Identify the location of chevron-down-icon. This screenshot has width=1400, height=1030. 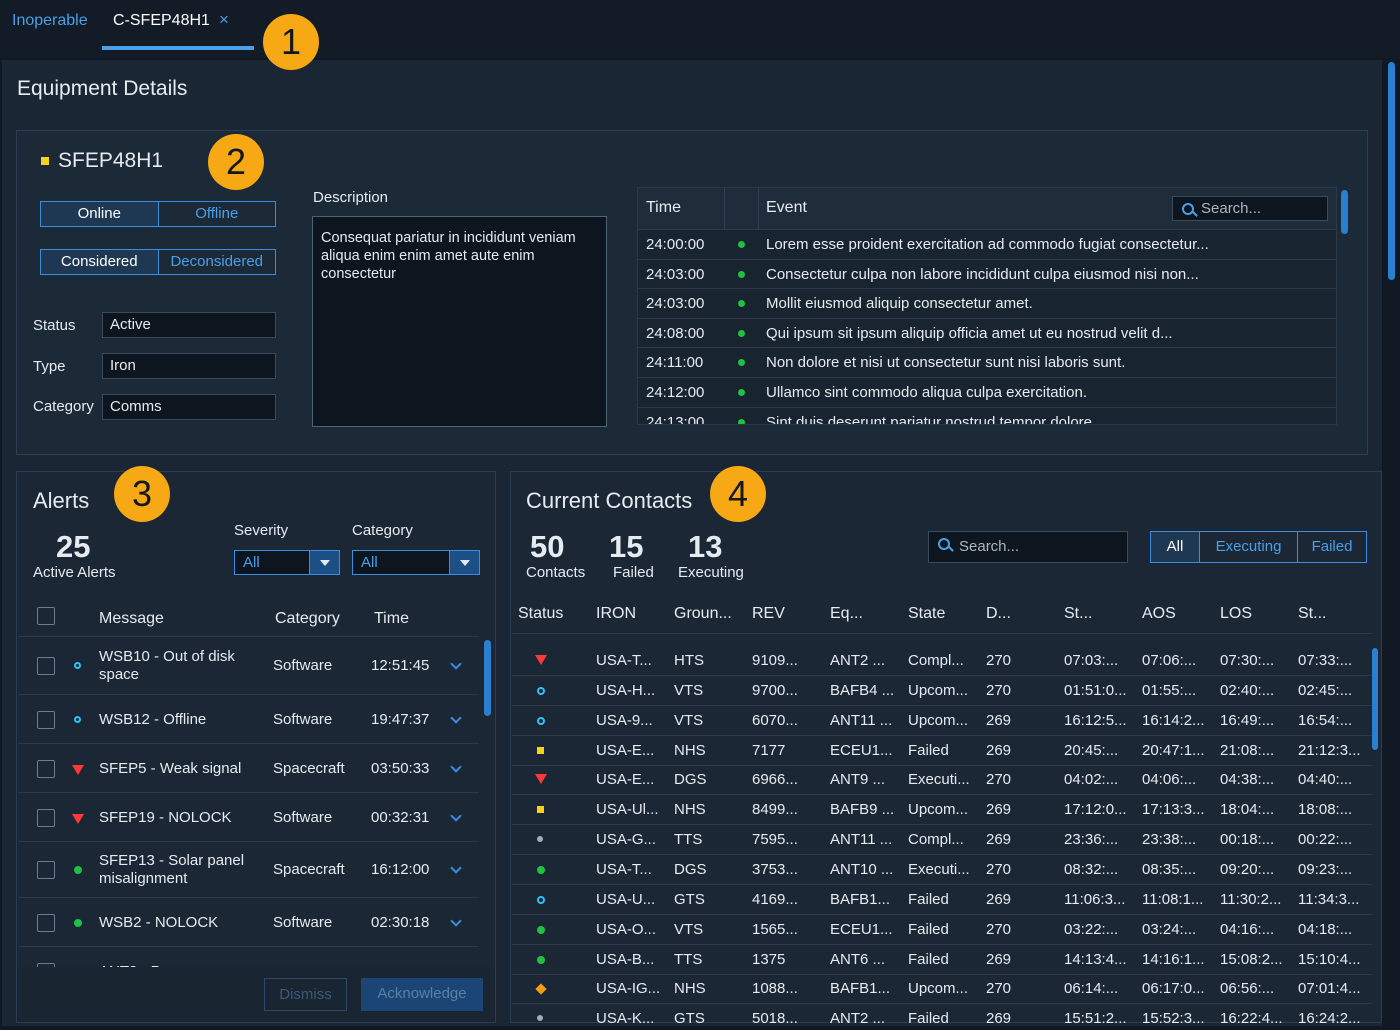
(464, 562).